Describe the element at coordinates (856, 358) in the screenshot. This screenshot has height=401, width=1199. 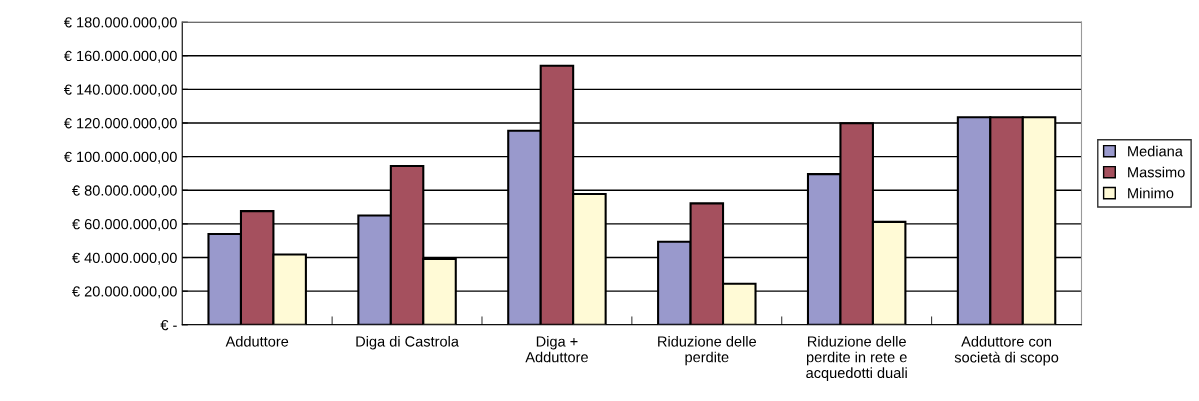
I see `x-tick-label: Riduzione delle perdite in rete e acquedotti duali` at that location.